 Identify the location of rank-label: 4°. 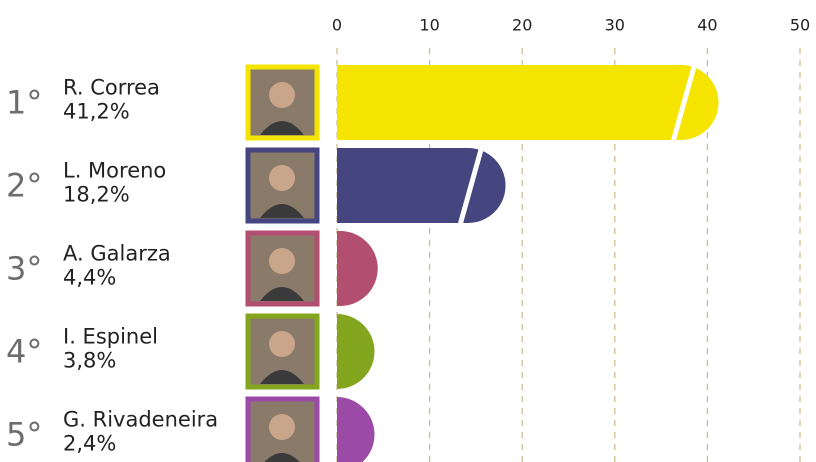
(24, 352).